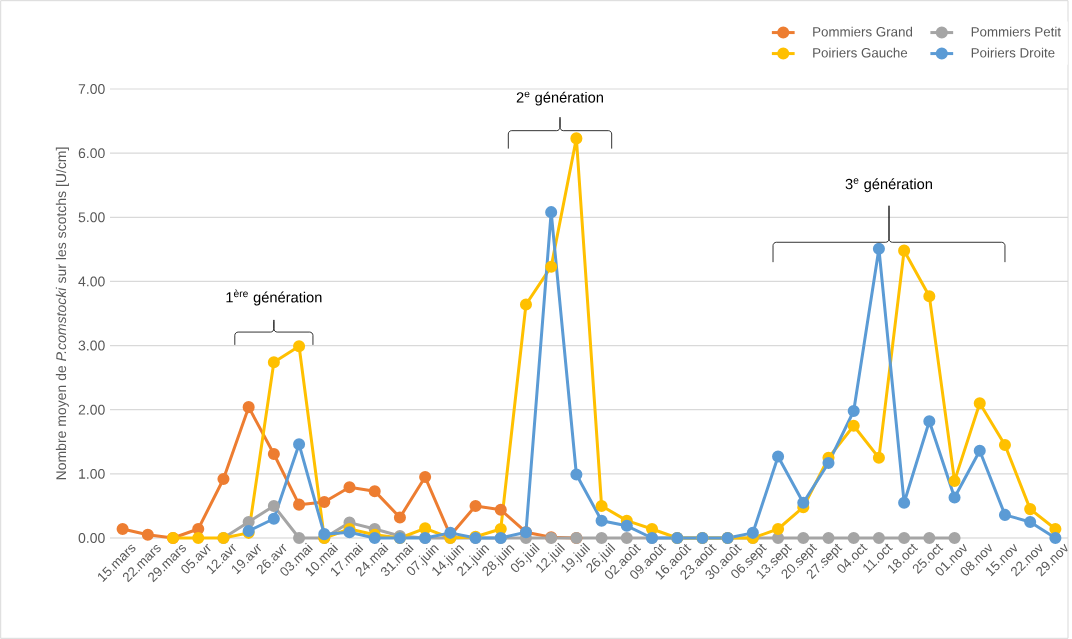  What do you see at coordinates (1016, 31) in the screenshot?
I see `legend-label: Pommiers Petit` at bounding box center [1016, 31].